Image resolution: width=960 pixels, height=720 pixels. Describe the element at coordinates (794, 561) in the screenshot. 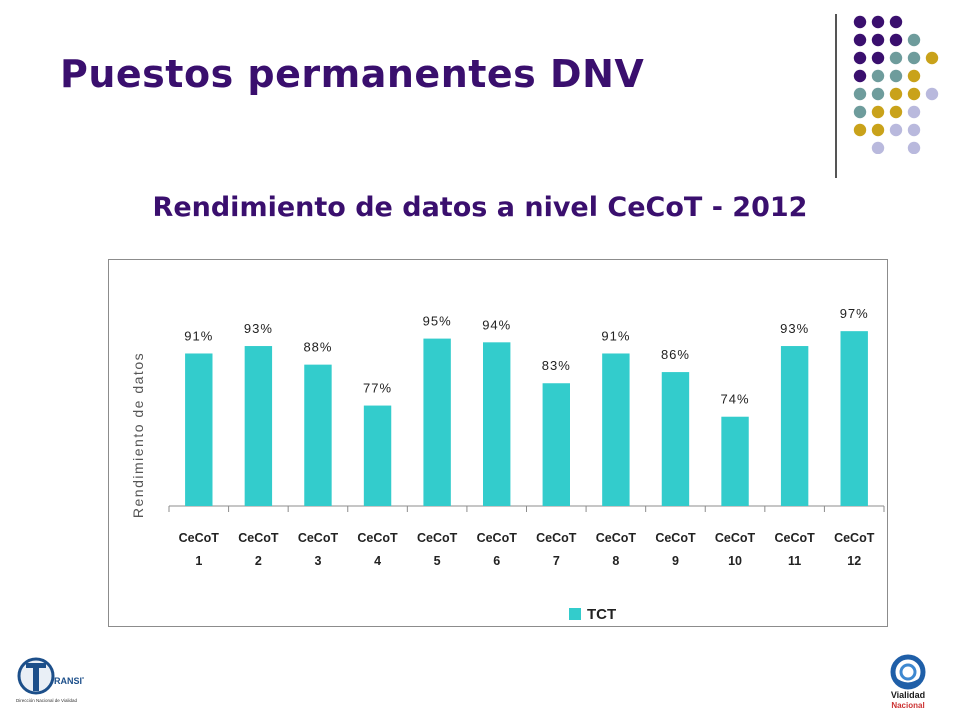

I see `x-tick-label: 11` at that location.